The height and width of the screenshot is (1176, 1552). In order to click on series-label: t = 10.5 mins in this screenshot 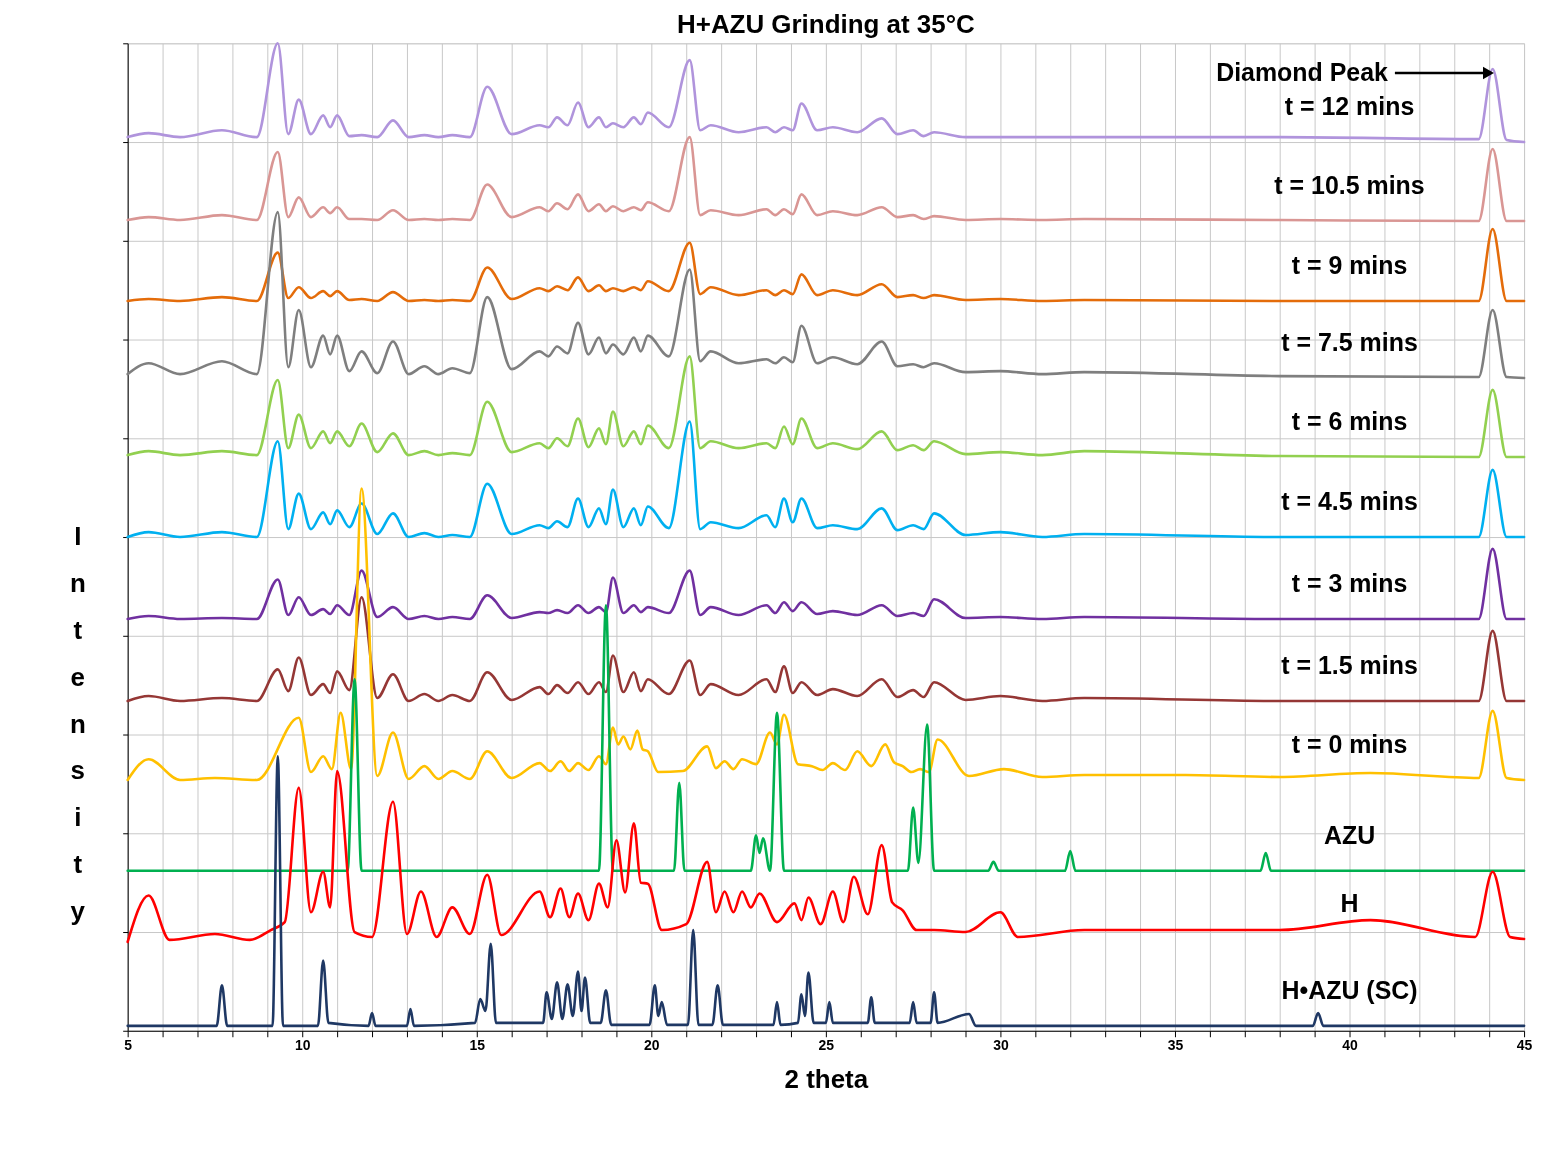, I will do `click(1349, 185)`.